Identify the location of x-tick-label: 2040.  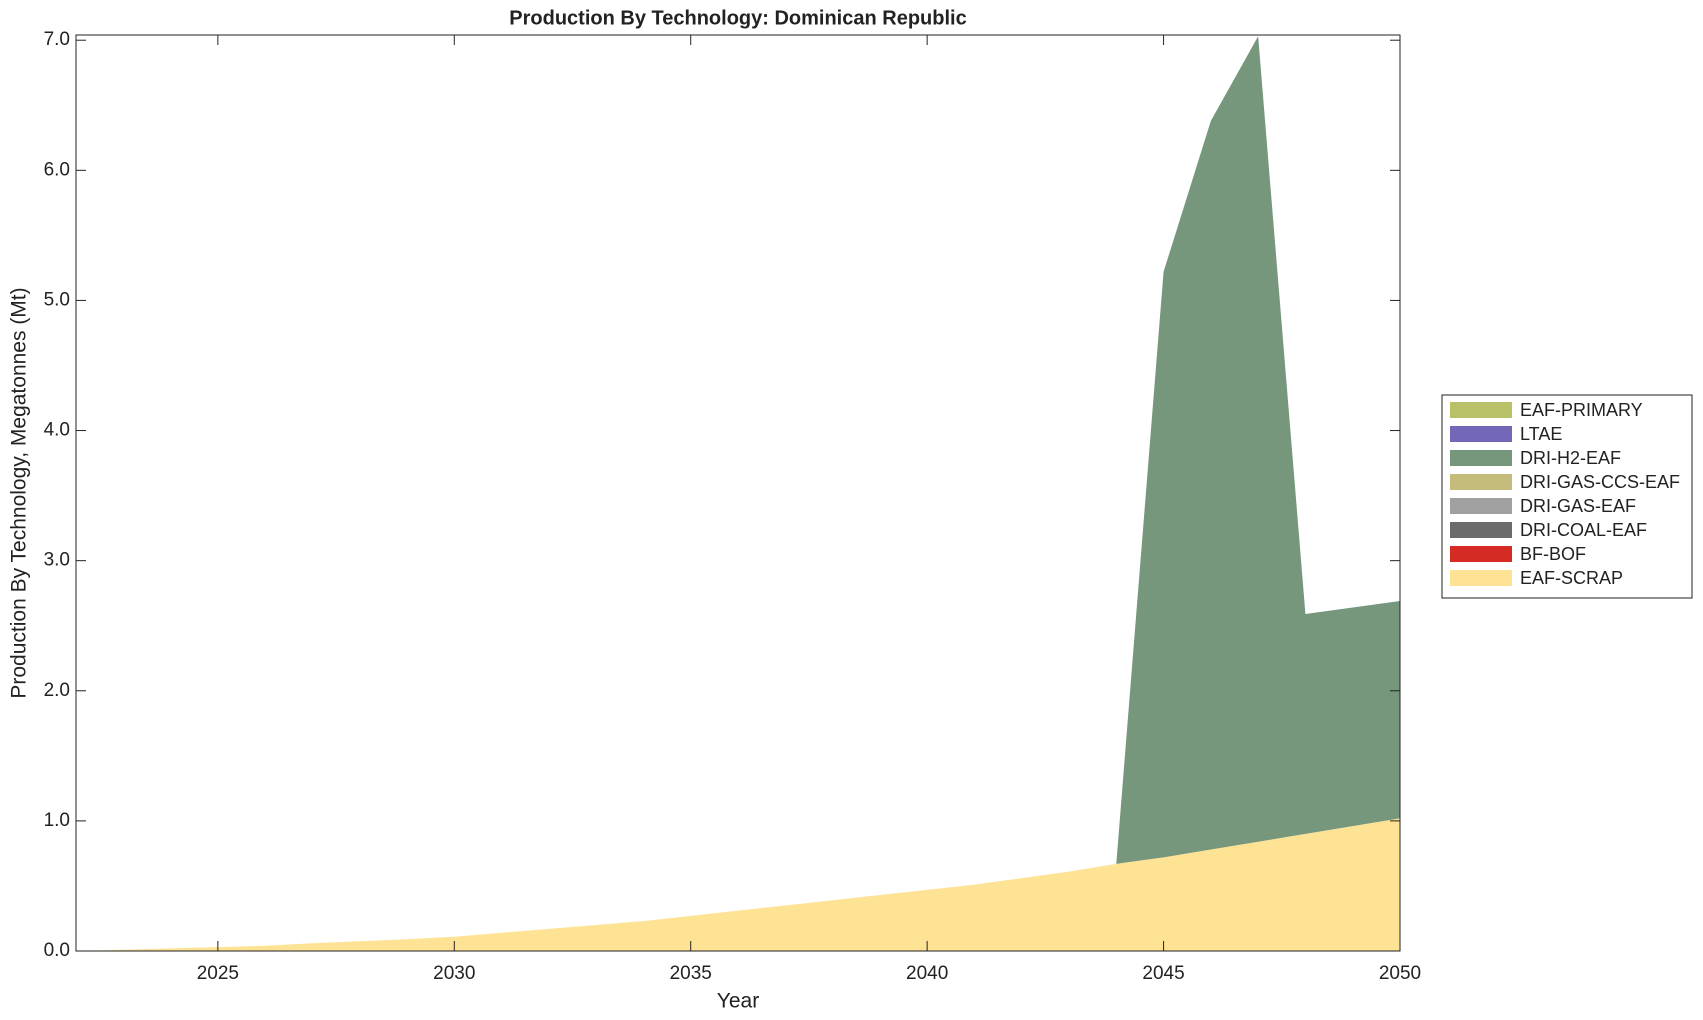
(927, 973).